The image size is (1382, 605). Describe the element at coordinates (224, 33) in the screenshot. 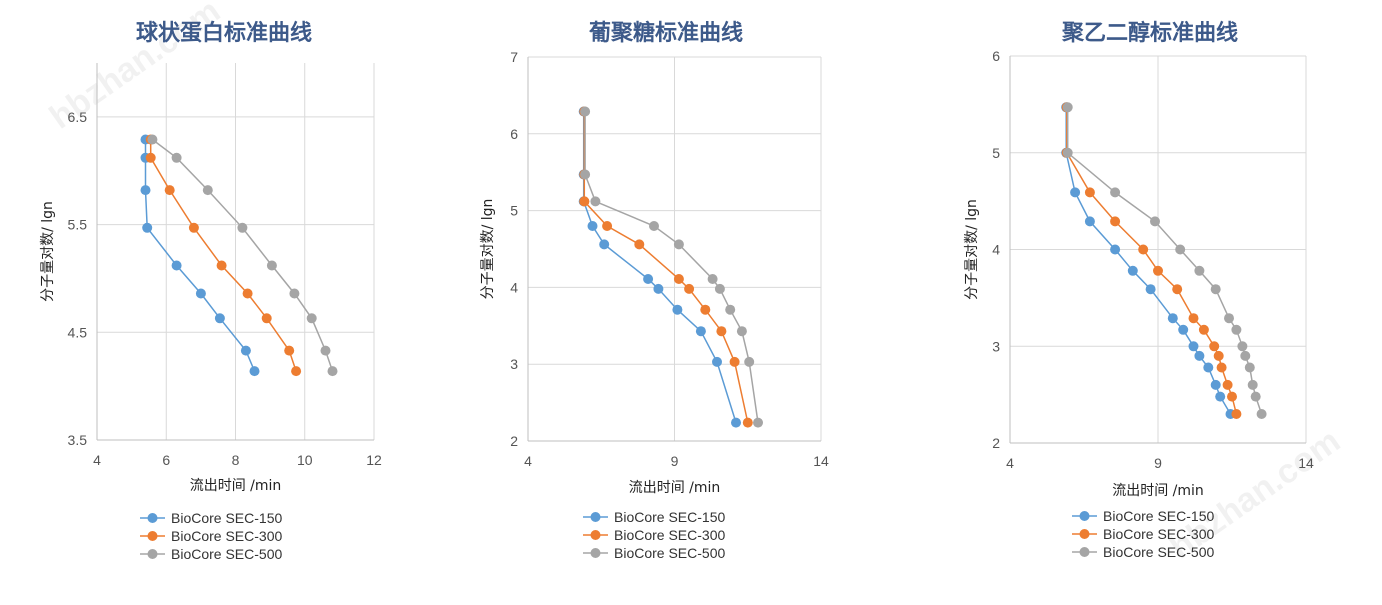

I see `chart-title: 球状蛋白标准曲线` at that location.